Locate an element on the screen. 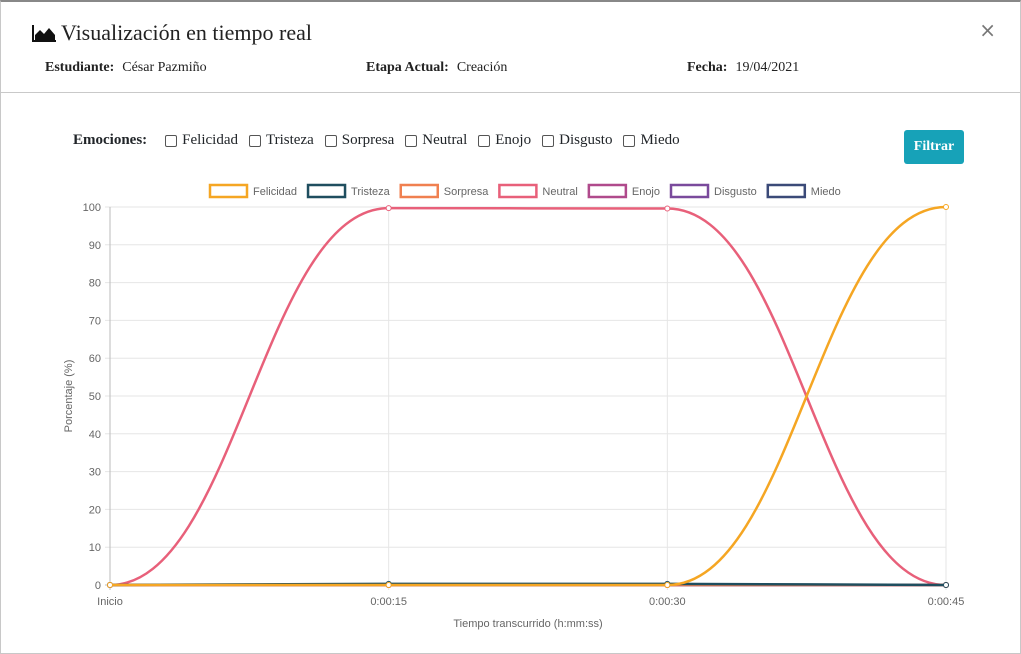 Image resolution: width=1021 pixels, height=654 pixels. y-tick-label: 30 is located at coordinates (95, 473).